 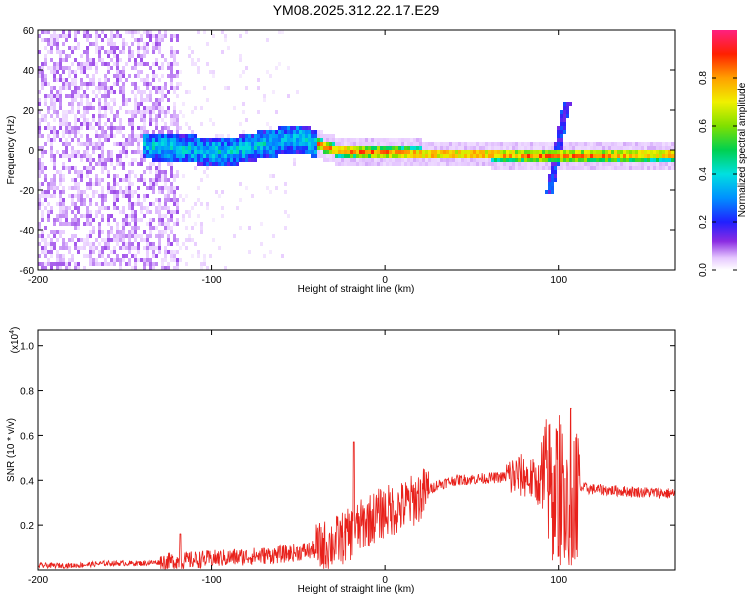 I want to click on y-tick-label: 0.8, so click(x=27, y=392).